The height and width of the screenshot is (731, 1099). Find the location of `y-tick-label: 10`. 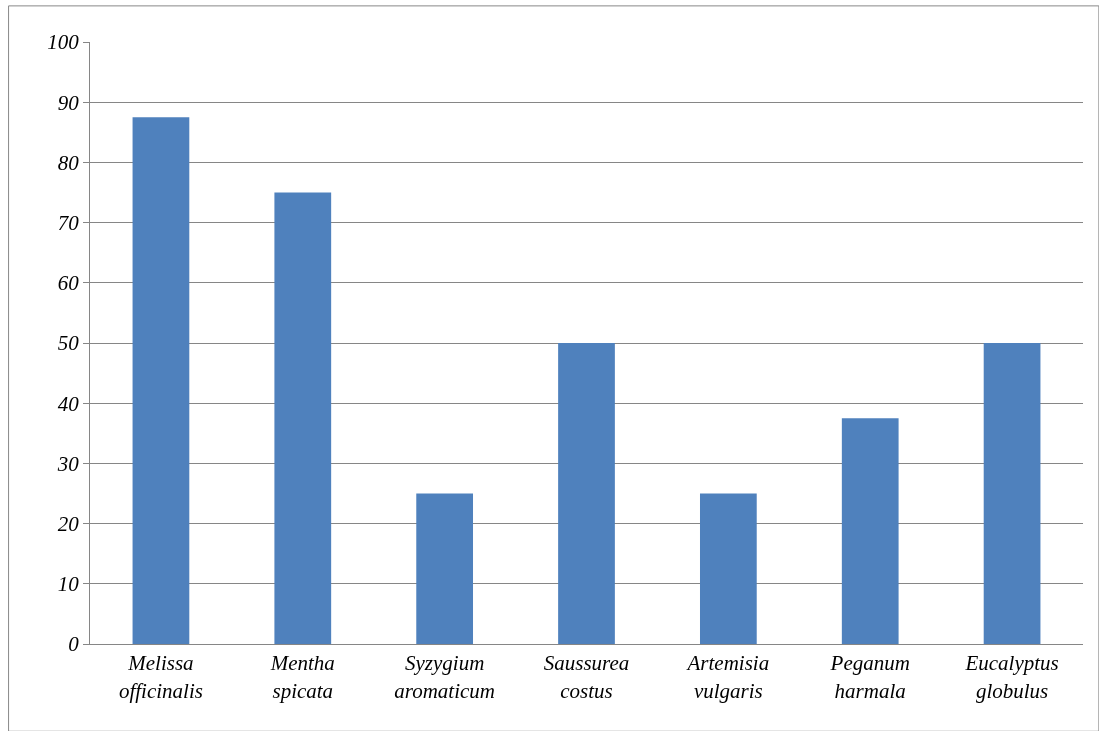

y-tick-label: 10 is located at coordinates (68, 584).